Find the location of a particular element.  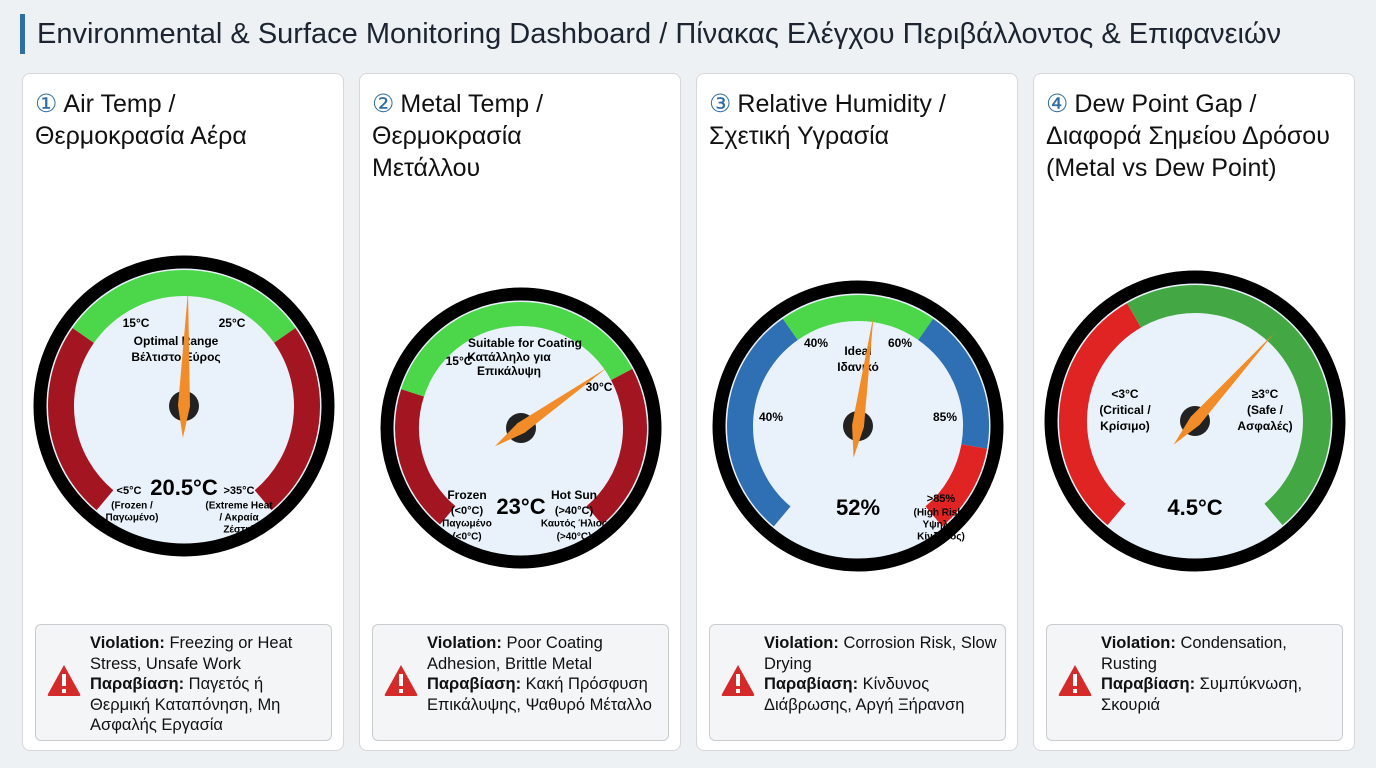

zone-label: Παγωμένο is located at coordinates (467, 524).